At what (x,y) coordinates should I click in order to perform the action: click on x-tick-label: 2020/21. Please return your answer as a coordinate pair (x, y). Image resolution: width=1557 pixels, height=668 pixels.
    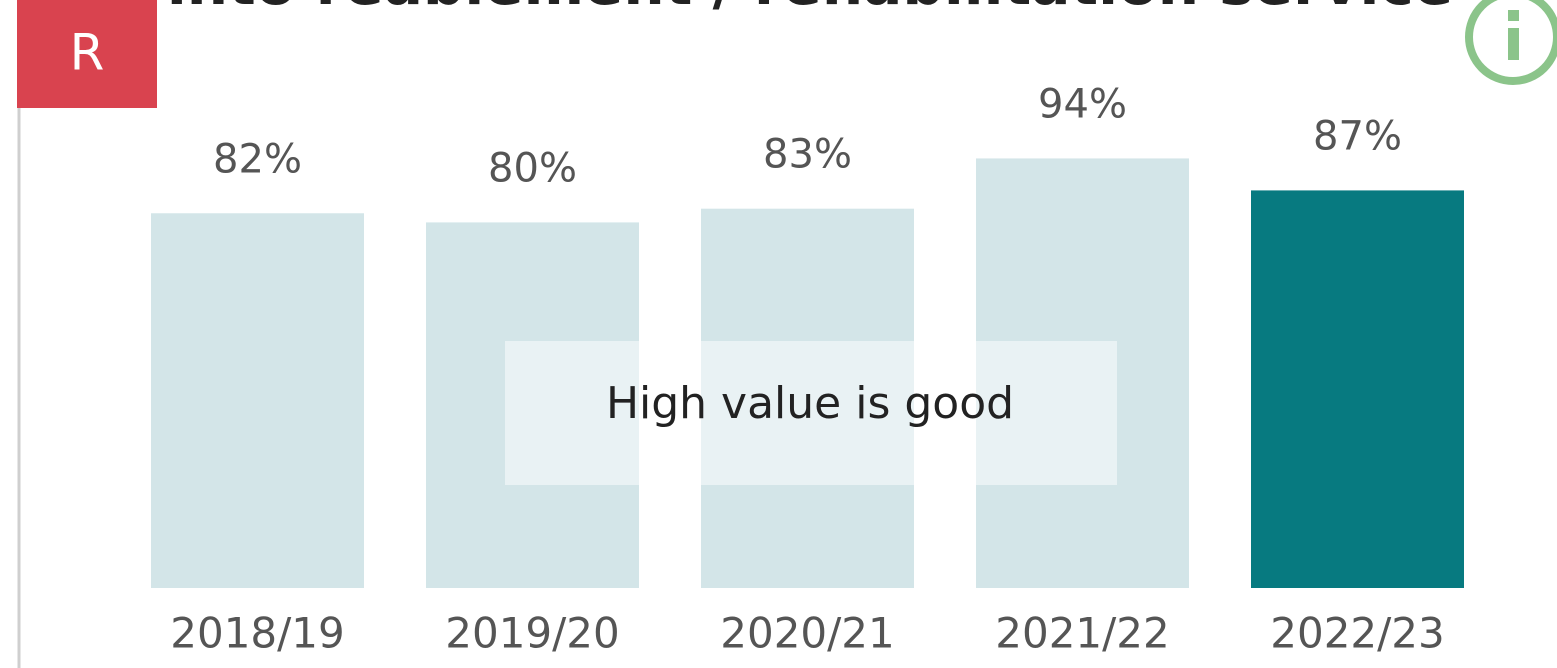
    Looking at the image, I should click on (807, 633).